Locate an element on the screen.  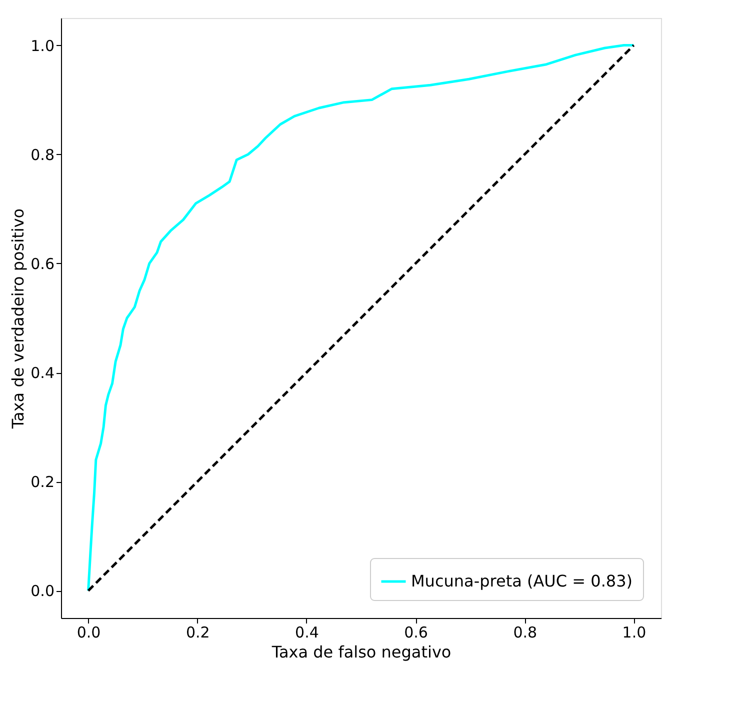
x-axis-title: Taxa de falso negativo is located at coordinates (361, 652).